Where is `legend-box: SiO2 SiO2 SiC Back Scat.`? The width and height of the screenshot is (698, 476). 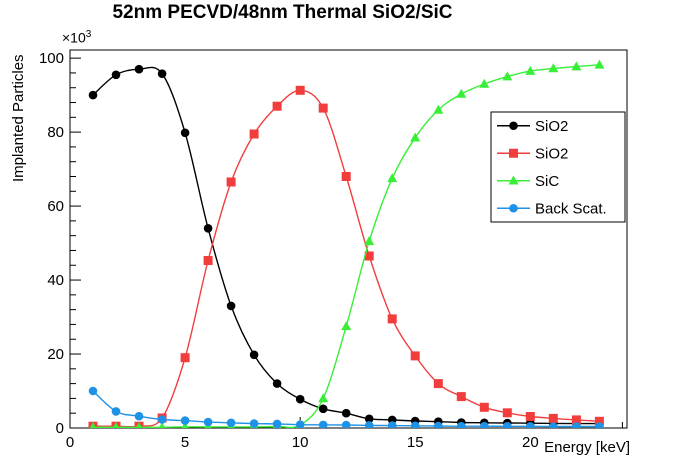
legend-box: SiO2 SiO2 SiC Back Scat. is located at coordinates (558, 167).